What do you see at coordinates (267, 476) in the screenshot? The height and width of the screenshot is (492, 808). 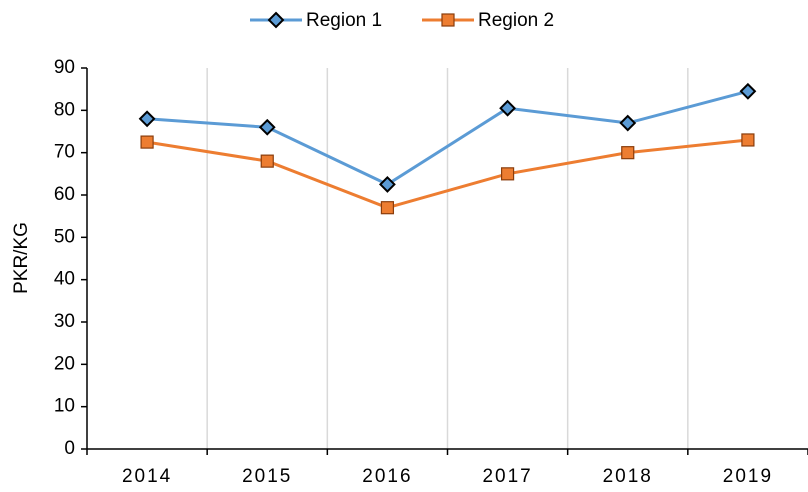 I see `x-tick-label: 2015` at bounding box center [267, 476].